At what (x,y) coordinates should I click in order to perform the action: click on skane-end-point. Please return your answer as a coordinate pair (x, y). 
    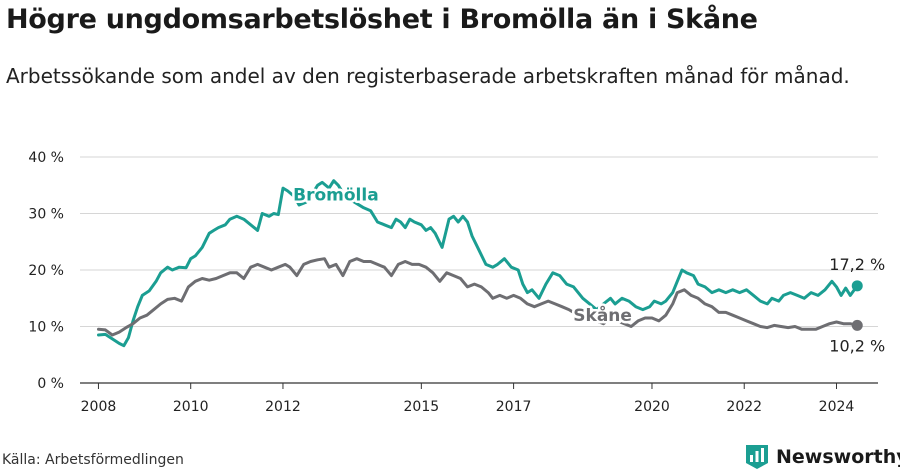
    Looking at the image, I should click on (857, 325).